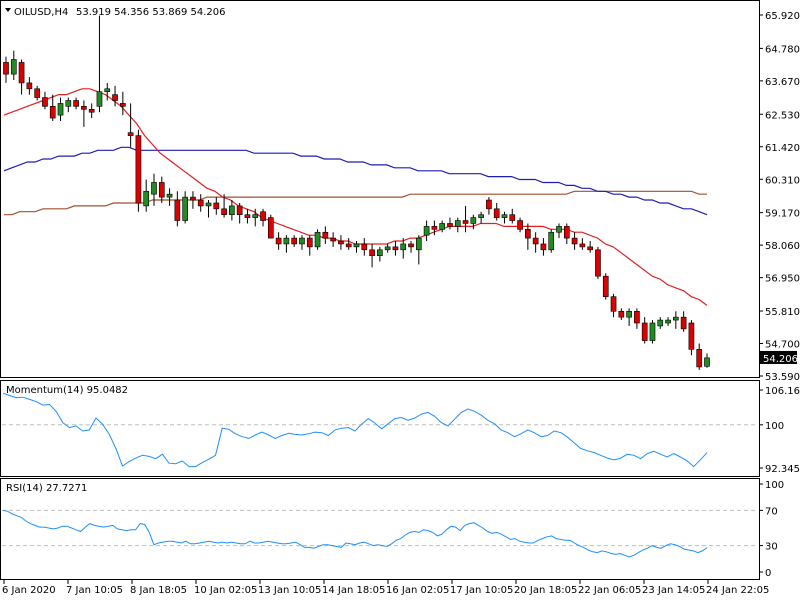 Image resolution: width=800 pixels, height=604 pixels. I want to click on price-tick-label: 61.420, so click(782, 148).